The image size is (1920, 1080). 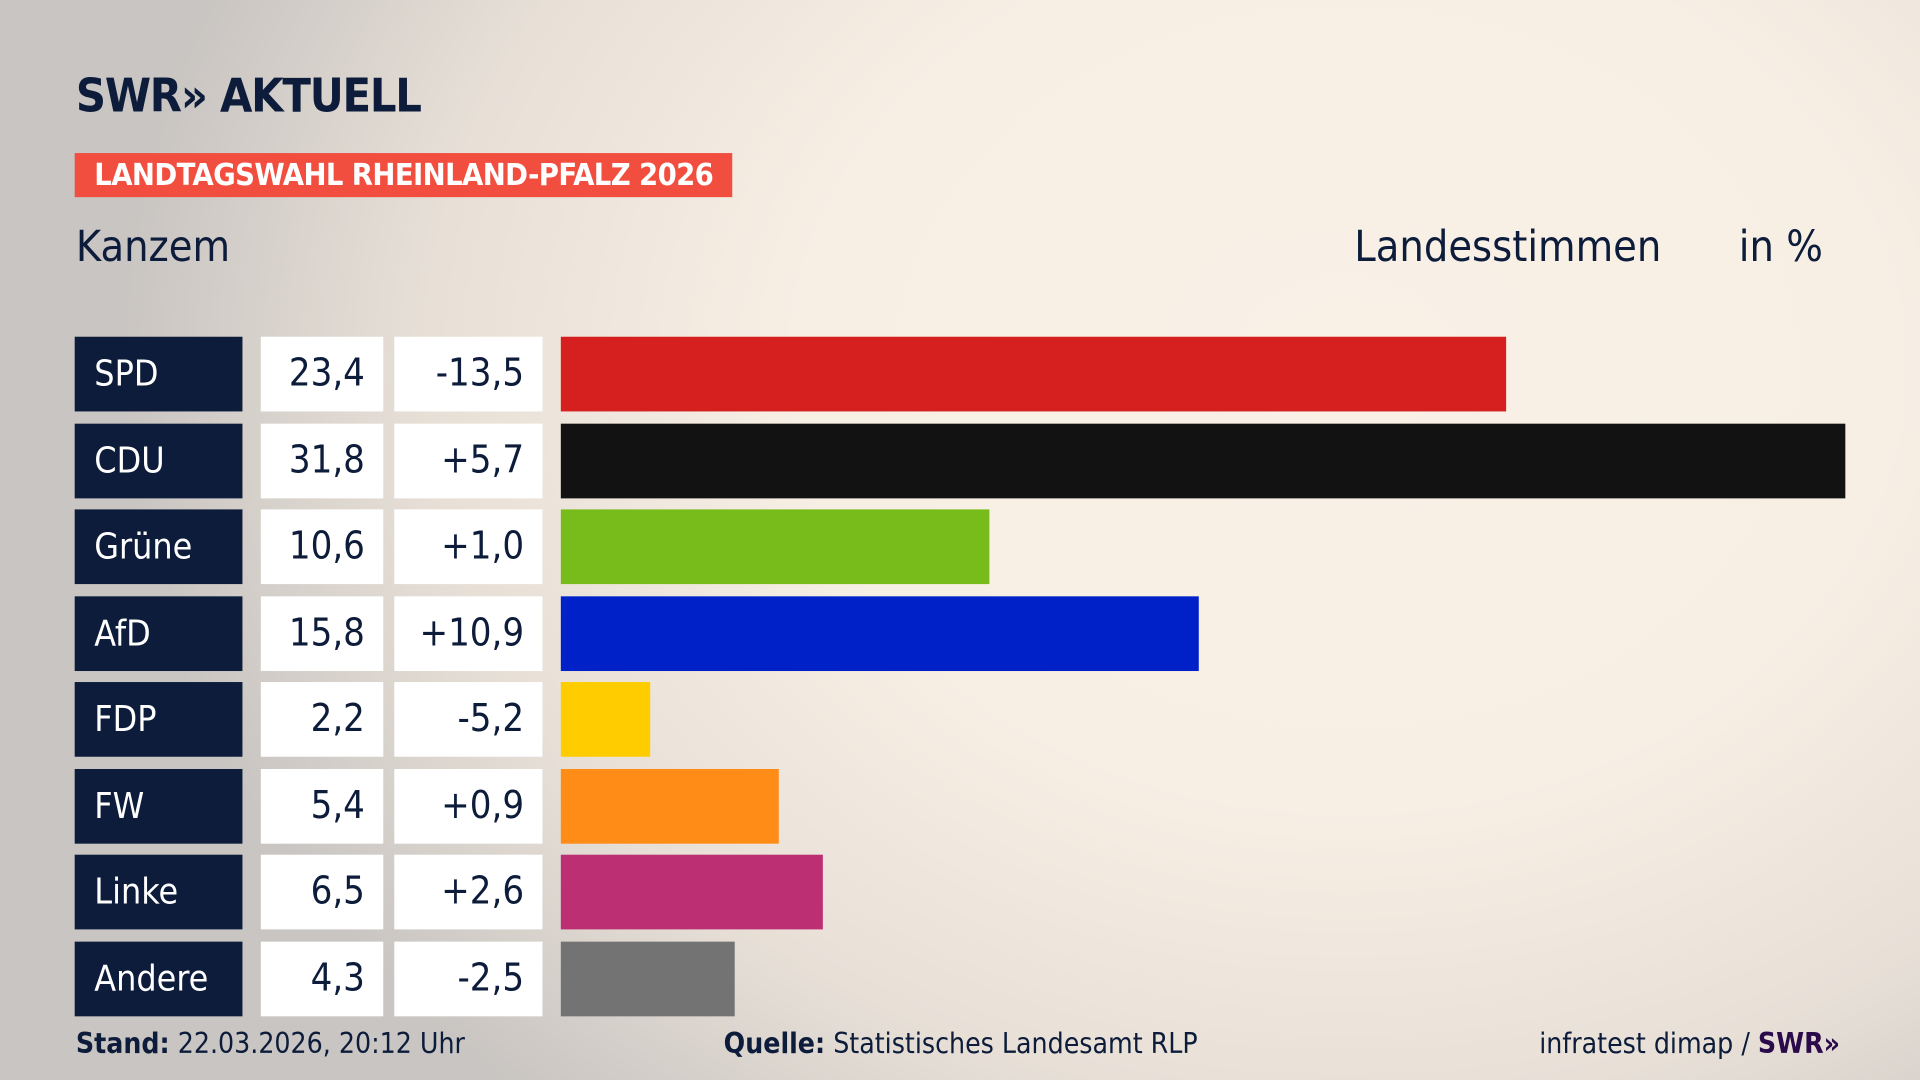 I want to click on value-label: 23,4, so click(x=322, y=374).